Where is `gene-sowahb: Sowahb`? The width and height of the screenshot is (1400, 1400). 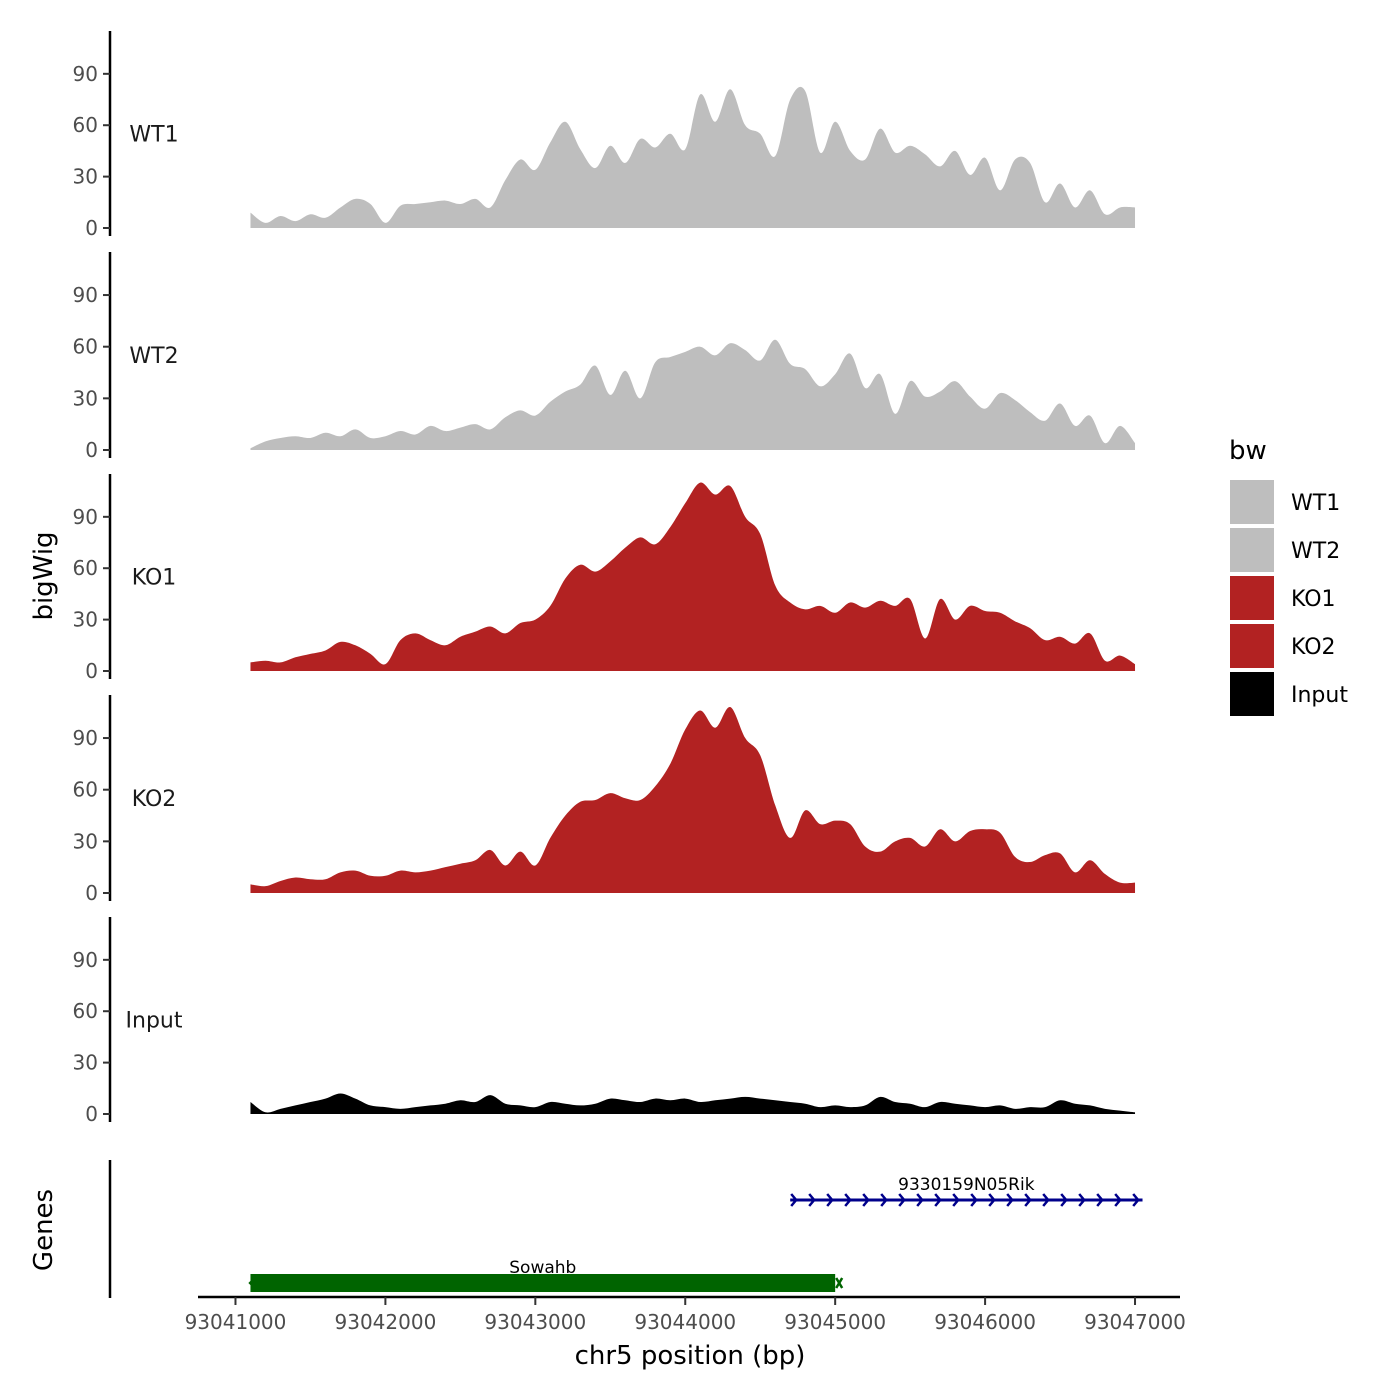
gene-sowahb: Sowahb is located at coordinates (546, 1275).